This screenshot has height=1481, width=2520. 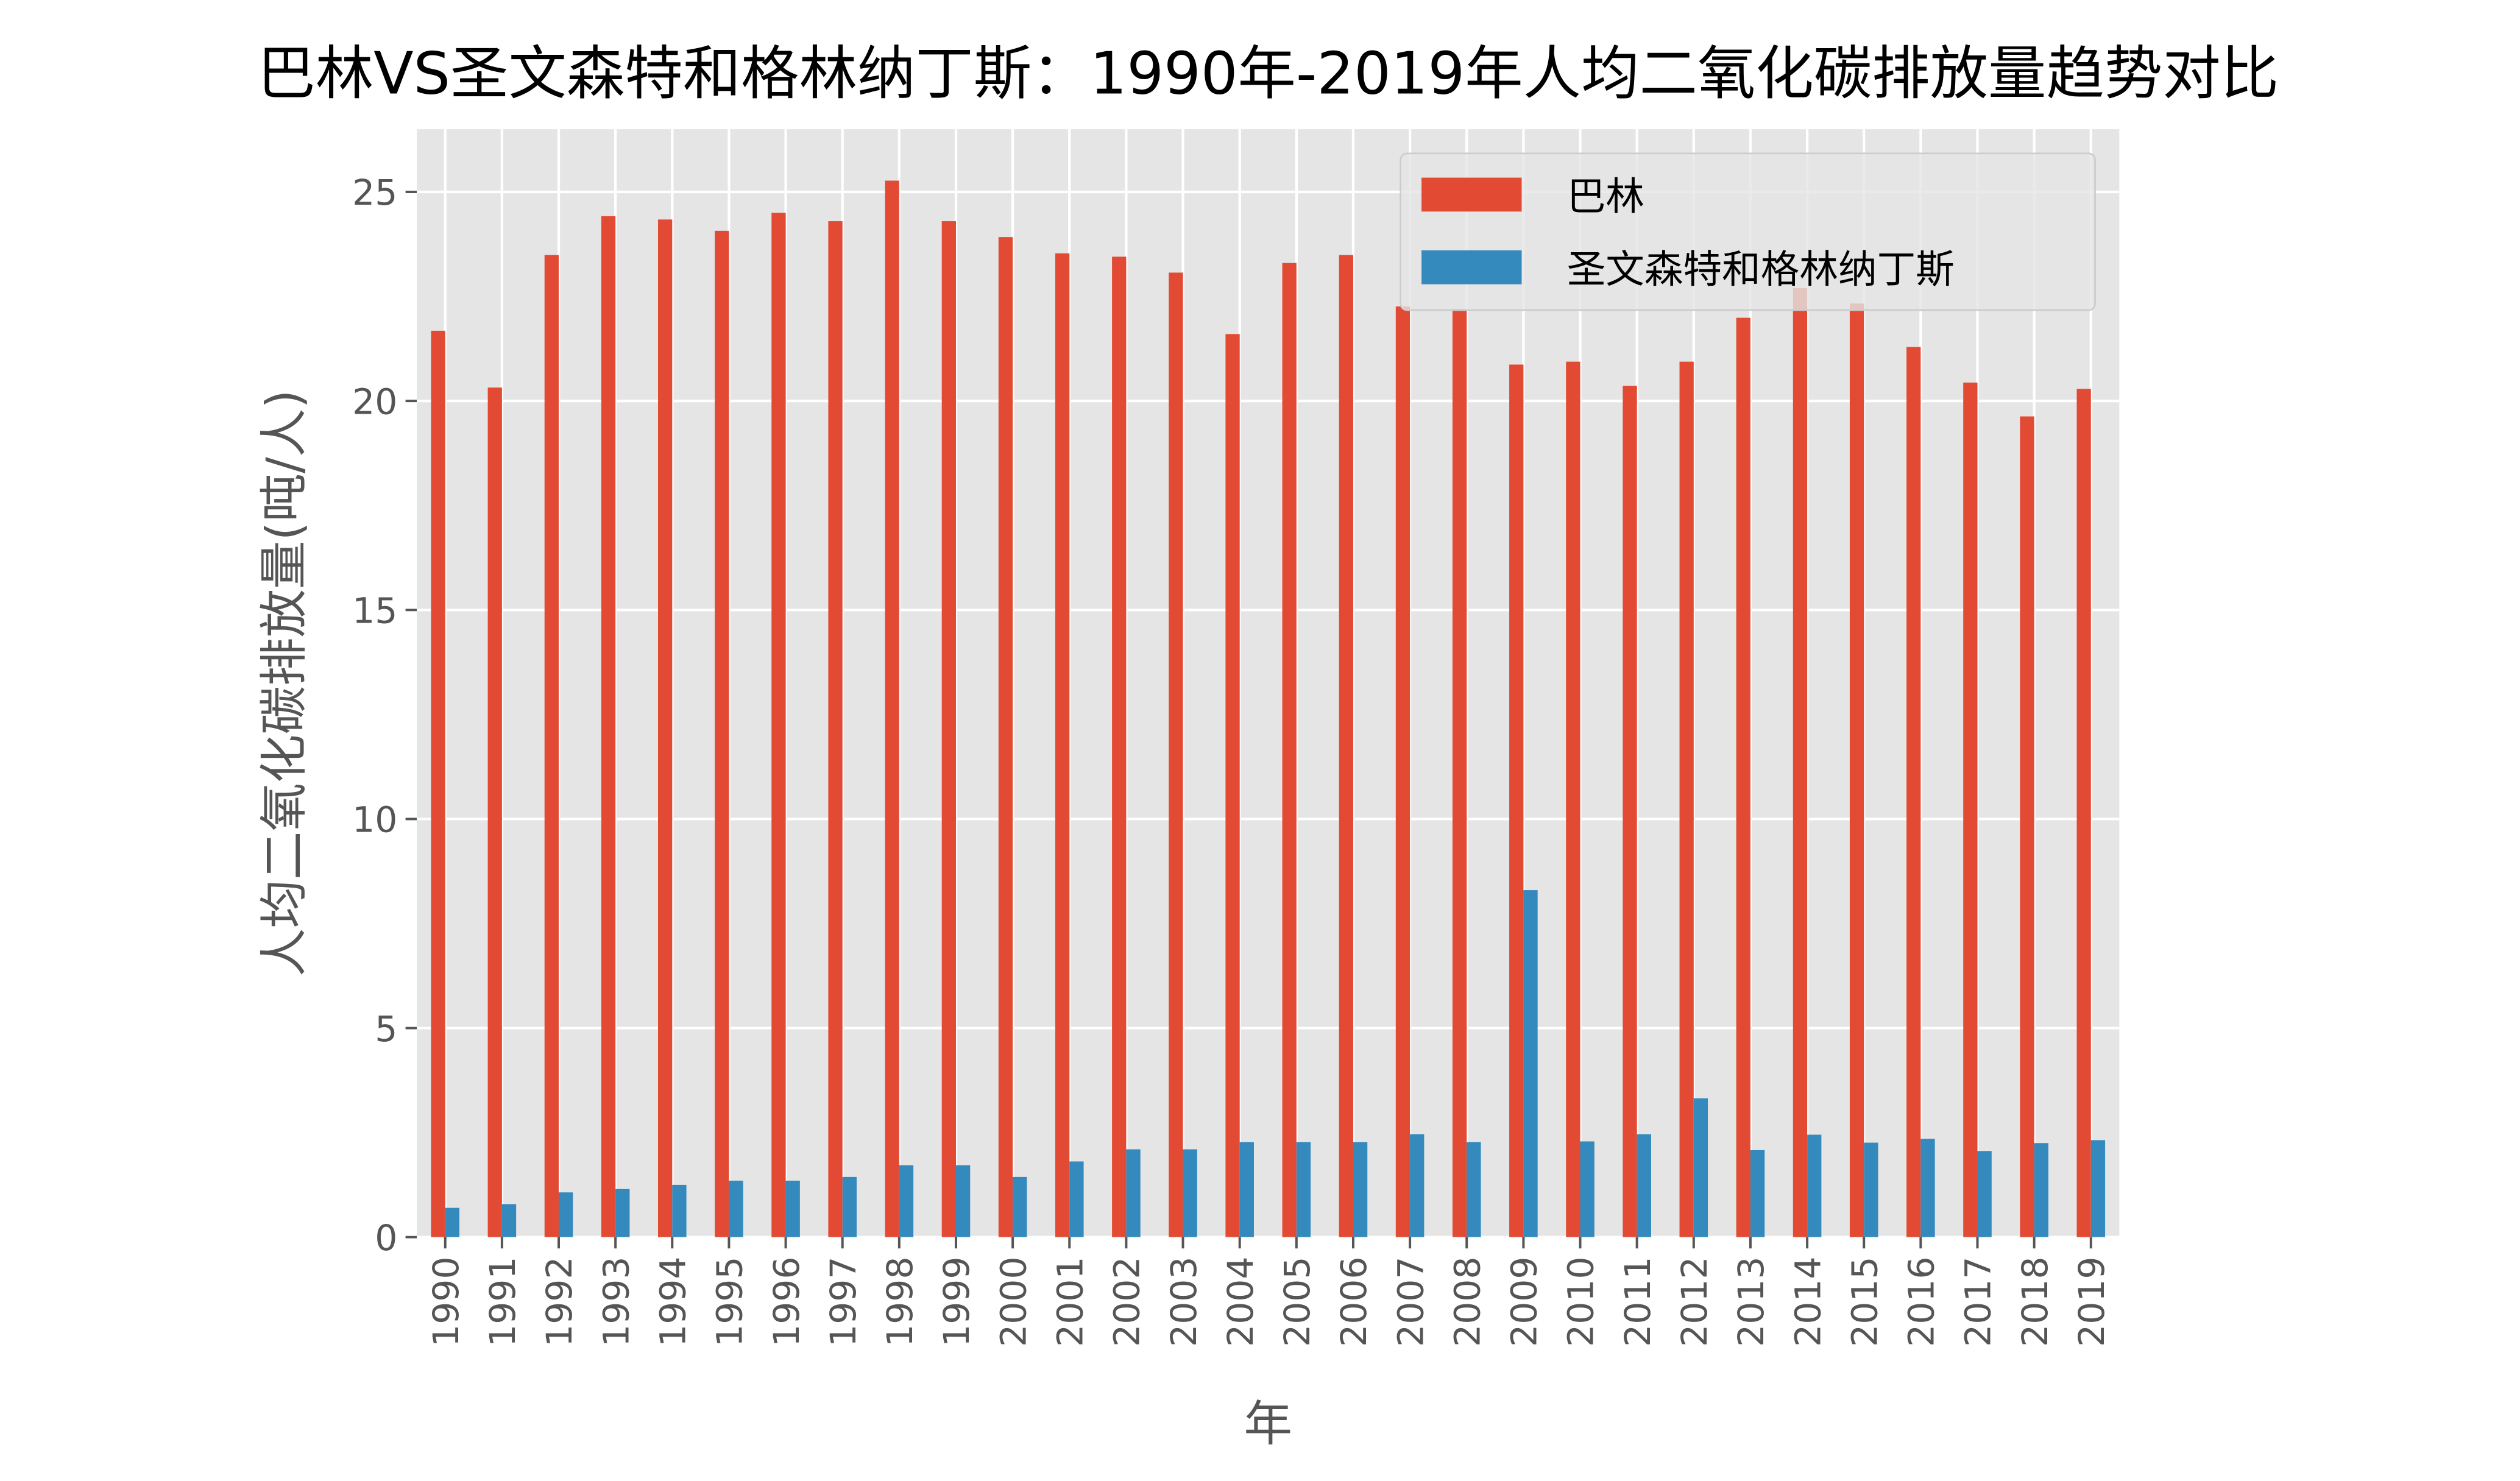 I want to click on legend-box, so click(x=1748, y=231).